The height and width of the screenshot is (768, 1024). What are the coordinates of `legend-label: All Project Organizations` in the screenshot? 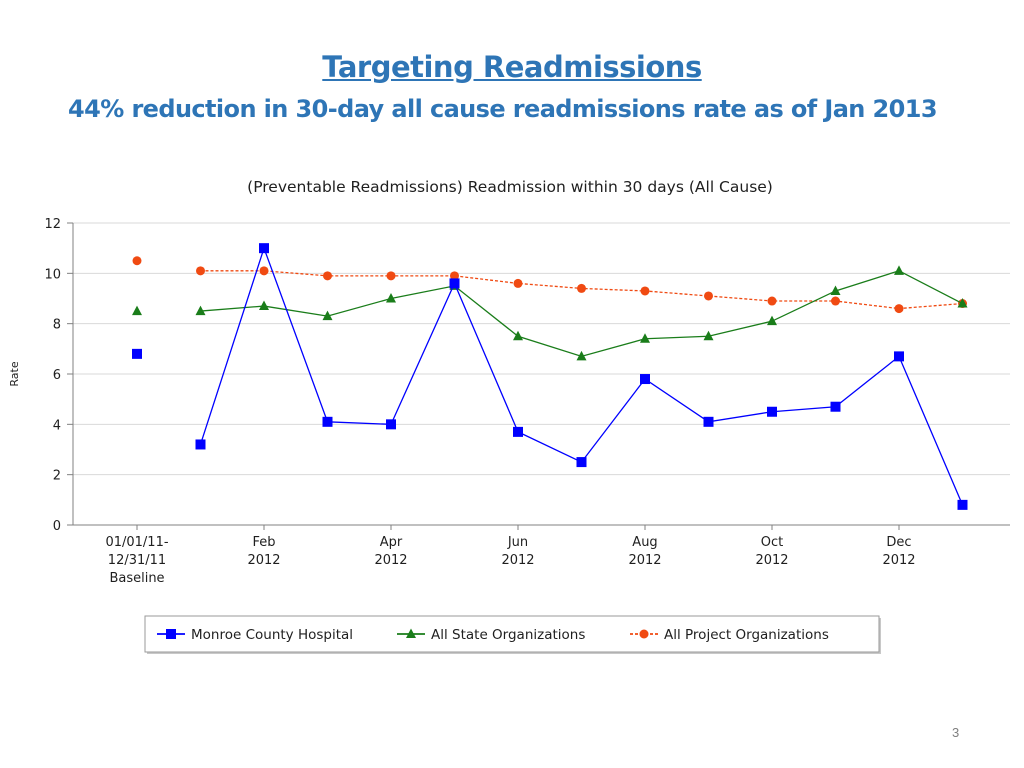 It's located at (746, 635).